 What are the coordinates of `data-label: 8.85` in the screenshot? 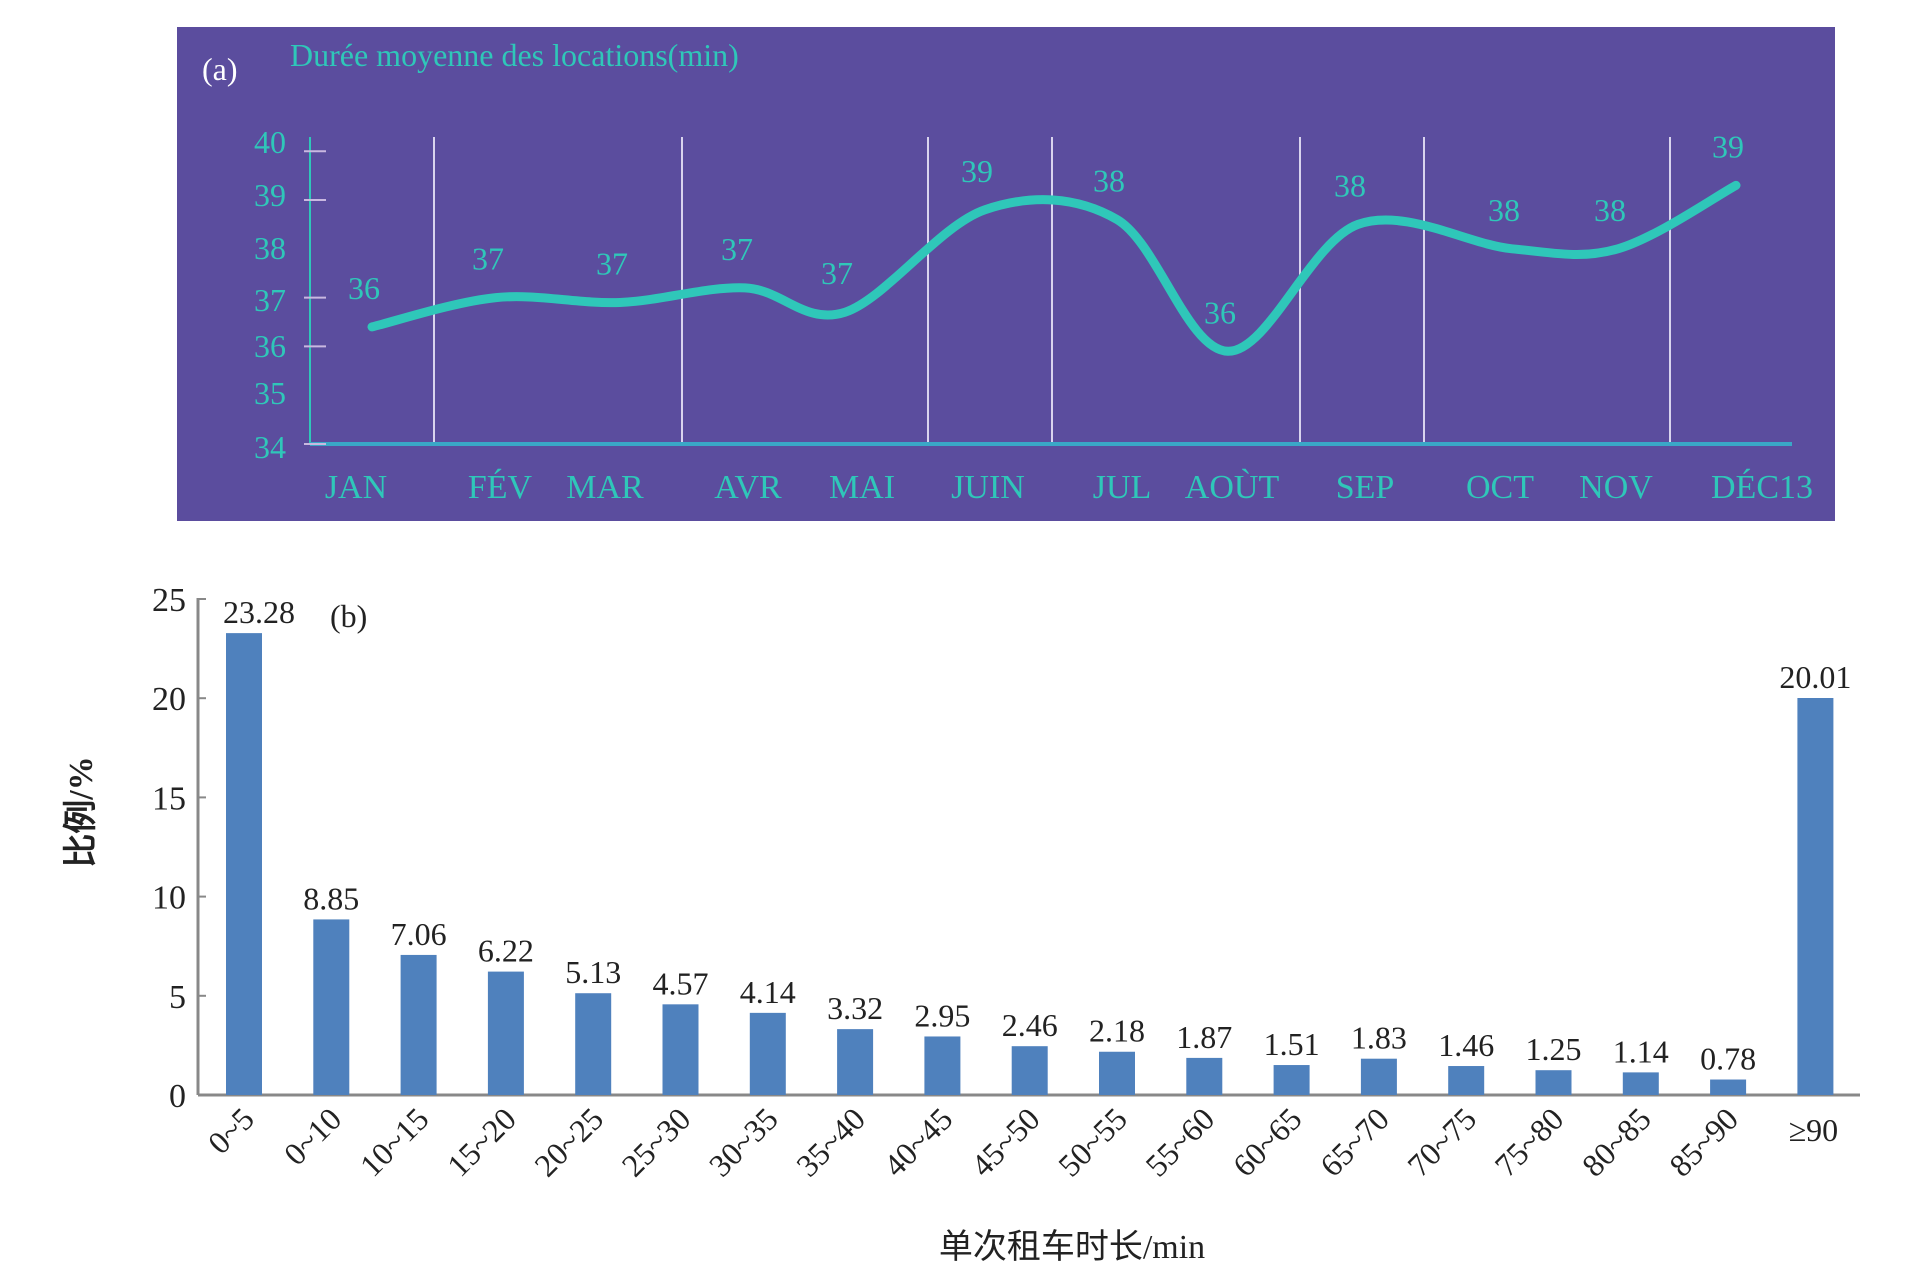 It's located at (331, 898).